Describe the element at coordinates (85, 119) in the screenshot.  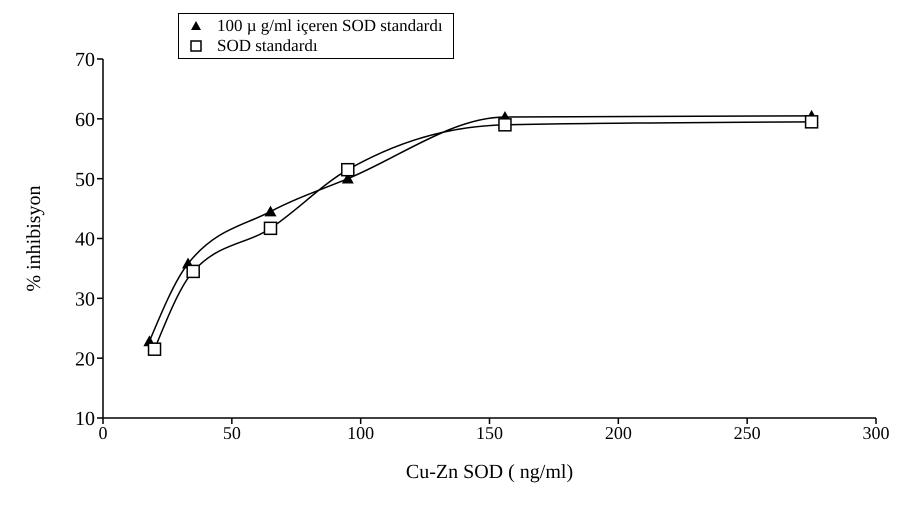
I see `y-tick-label: 60` at that location.